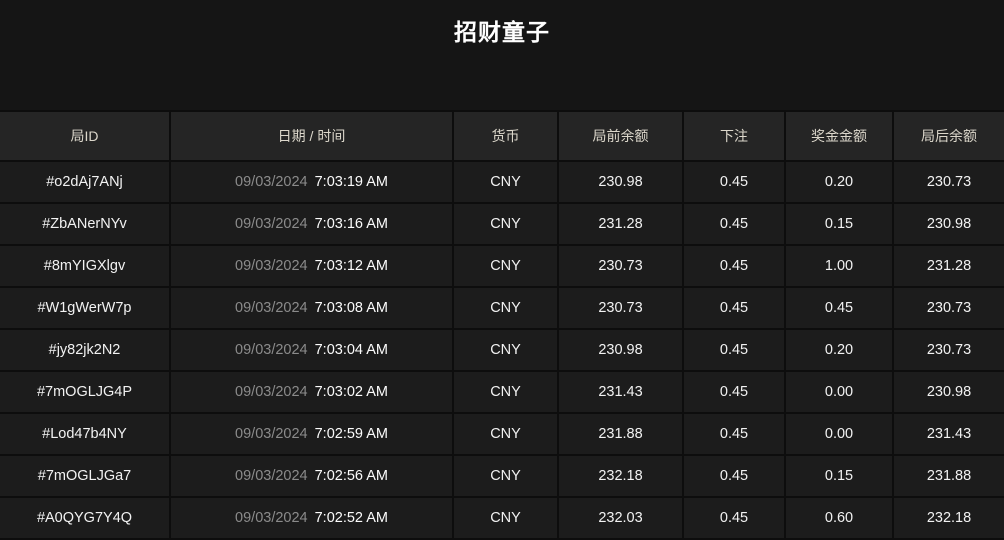  What do you see at coordinates (311, 308) in the screenshot?
I see `datetime-cell: 09/03/2024 7:03:08 AM` at bounding box center [311, 308].